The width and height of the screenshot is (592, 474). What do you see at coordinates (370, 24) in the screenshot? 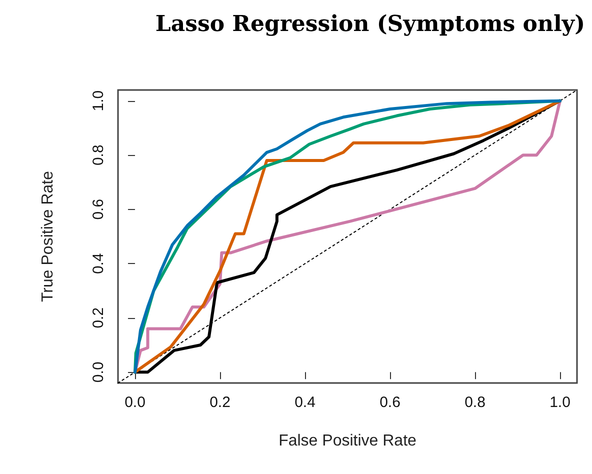
I see `chart-title: Lasso Regression (Symptoms only)` at bounding box center [370, 24].